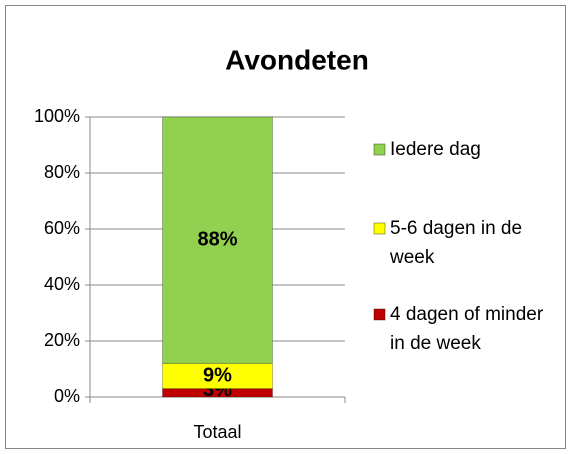 This screenshot has width=571, height=454. Describe the element at coordinates (467, 329) in the screenshot. I see `legend-label: 4 dagen of minder in de week` at that location.